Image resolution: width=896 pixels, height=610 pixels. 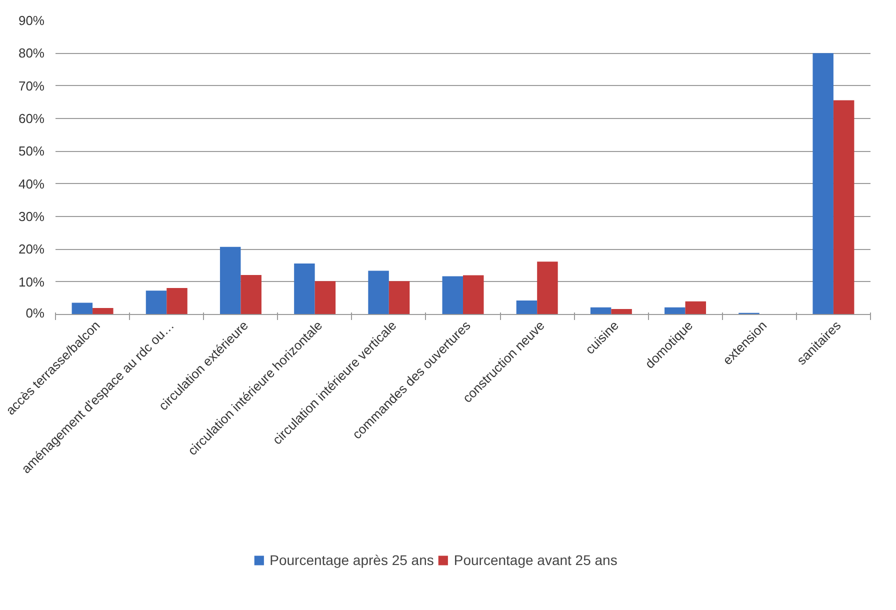 I want to click on y-tick-label: 30%, so click(x=31, y=216).